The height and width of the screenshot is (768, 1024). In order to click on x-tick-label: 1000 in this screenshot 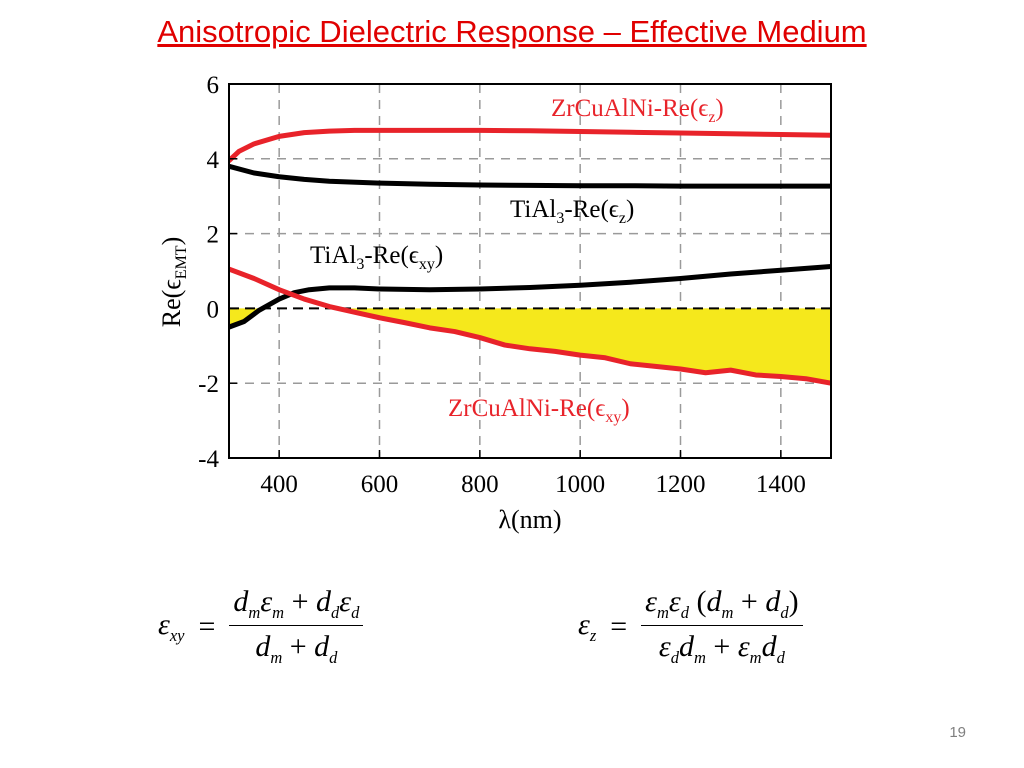, I will do `click(580, 484)`.